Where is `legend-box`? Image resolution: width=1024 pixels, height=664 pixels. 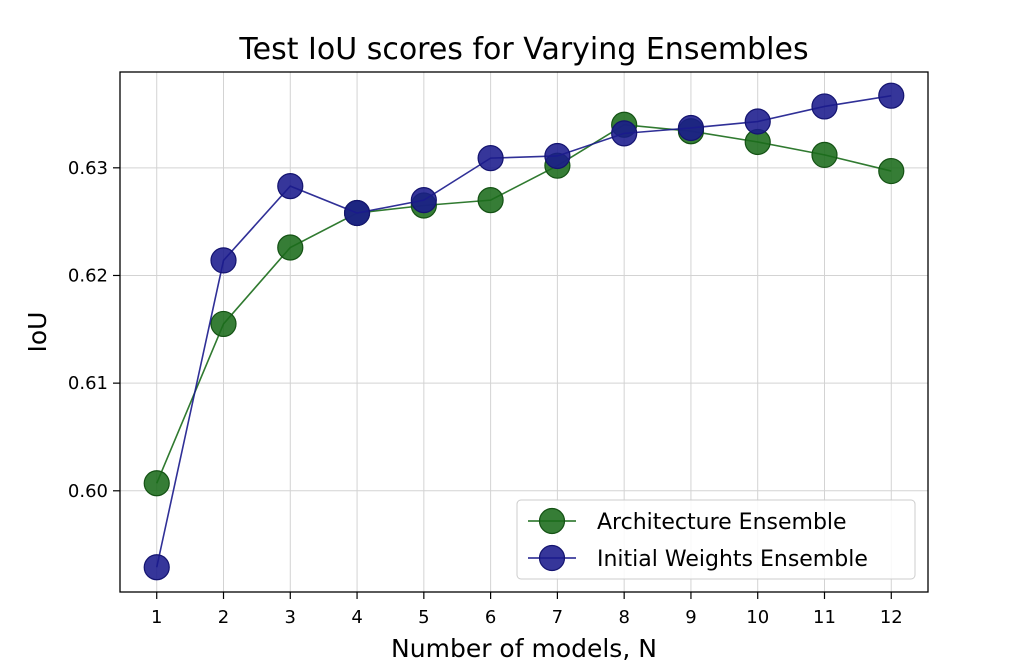 legend-box is located at coordinates (716, 539).